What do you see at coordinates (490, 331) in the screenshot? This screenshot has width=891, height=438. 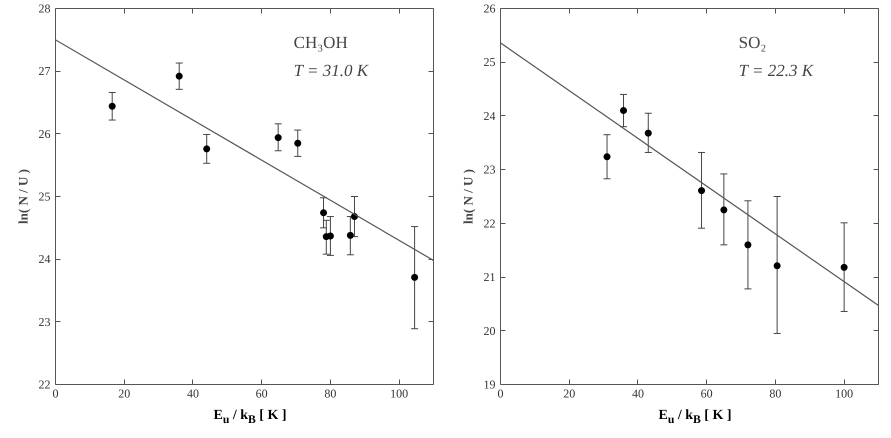 I see `y-tick-label: 20` at bounding box center [490, 331].